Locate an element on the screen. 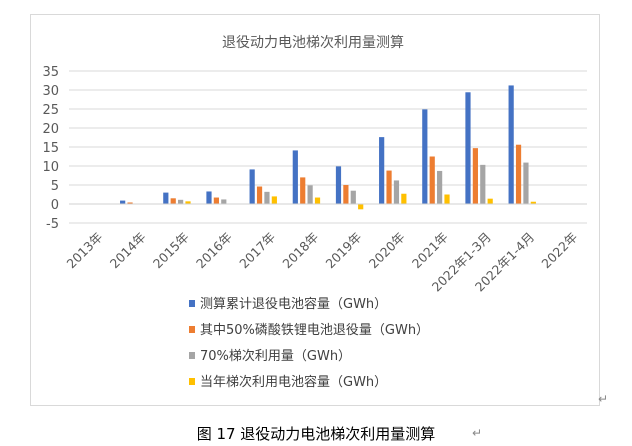 This screenshot has height=446, width=632. y-tick-label: 30 is located at coordinates (50, 91).